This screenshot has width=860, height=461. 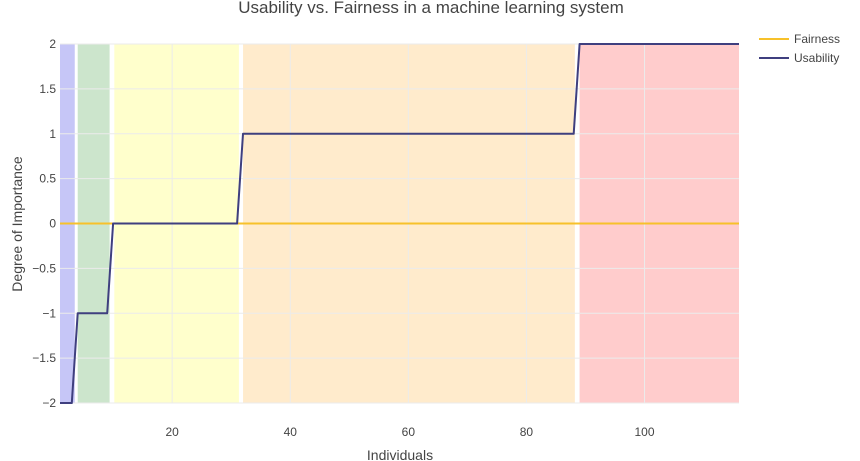 I want to click on y-axis-title: Degree of Importance, so click(x=17, y=224).